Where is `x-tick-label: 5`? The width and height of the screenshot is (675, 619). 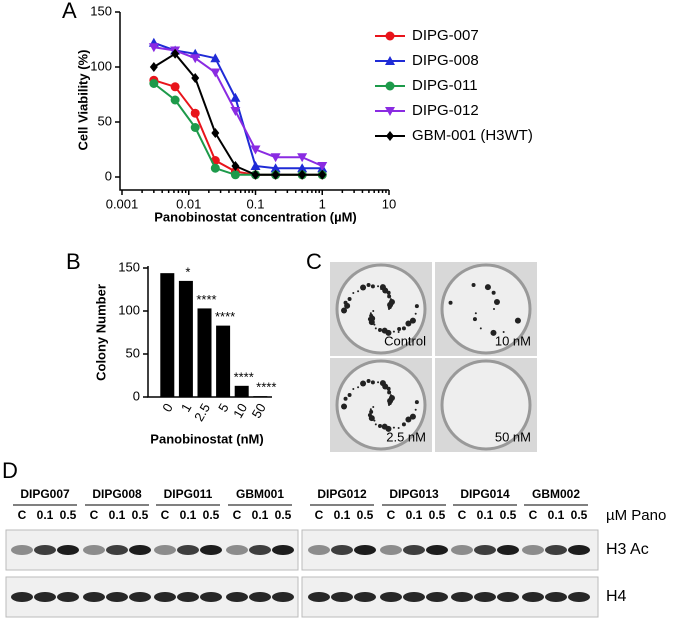 x-tick-label: 5 is located at coordinates (223, 408).